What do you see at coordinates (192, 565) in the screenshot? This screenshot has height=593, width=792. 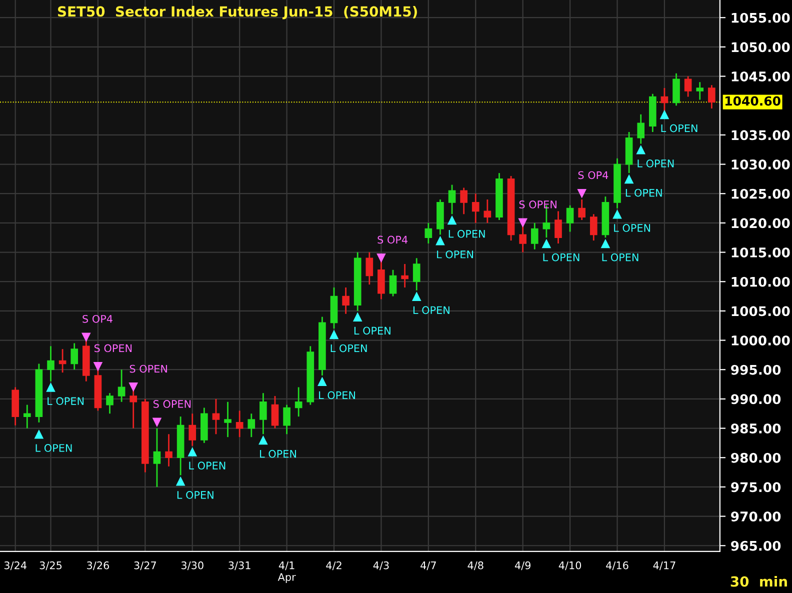 I see `x-tick-label: 3/30` at bounding box center [192, 565].